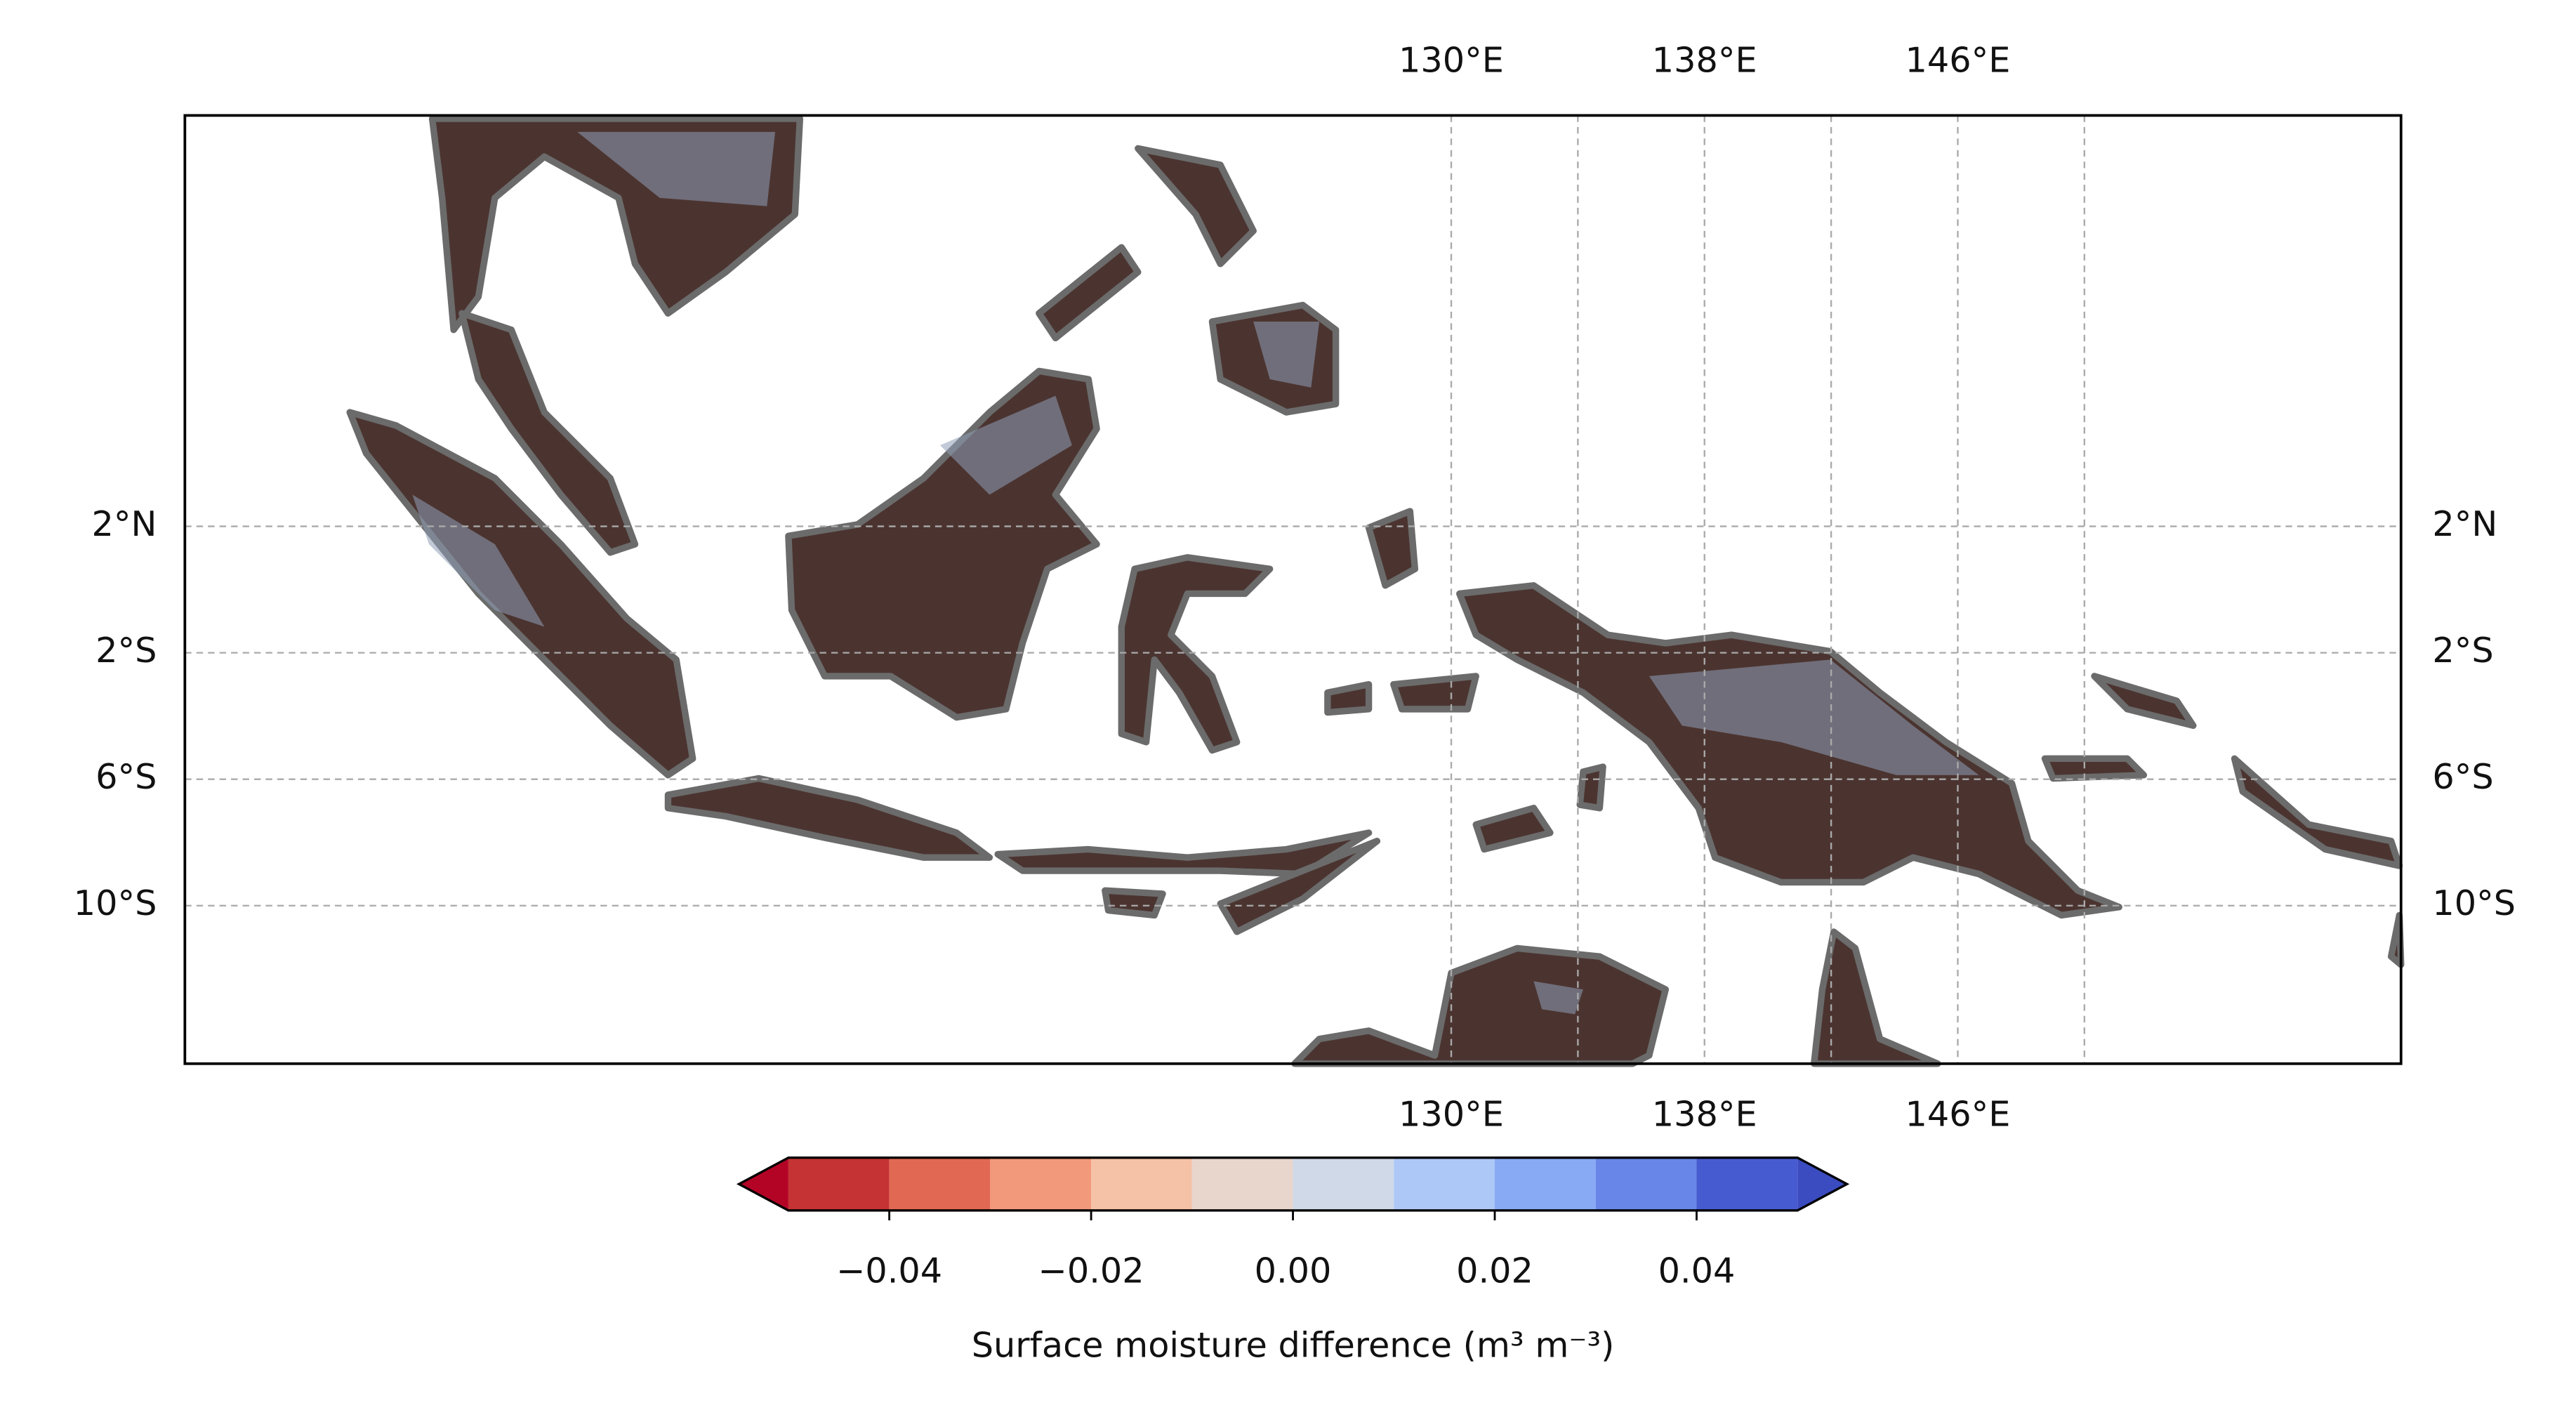 This screenshot has height=1410, width=2576. Describe the element at coordinates (124, 523) in the screenshot. I see `lat-label-left: 2°N` at that location.